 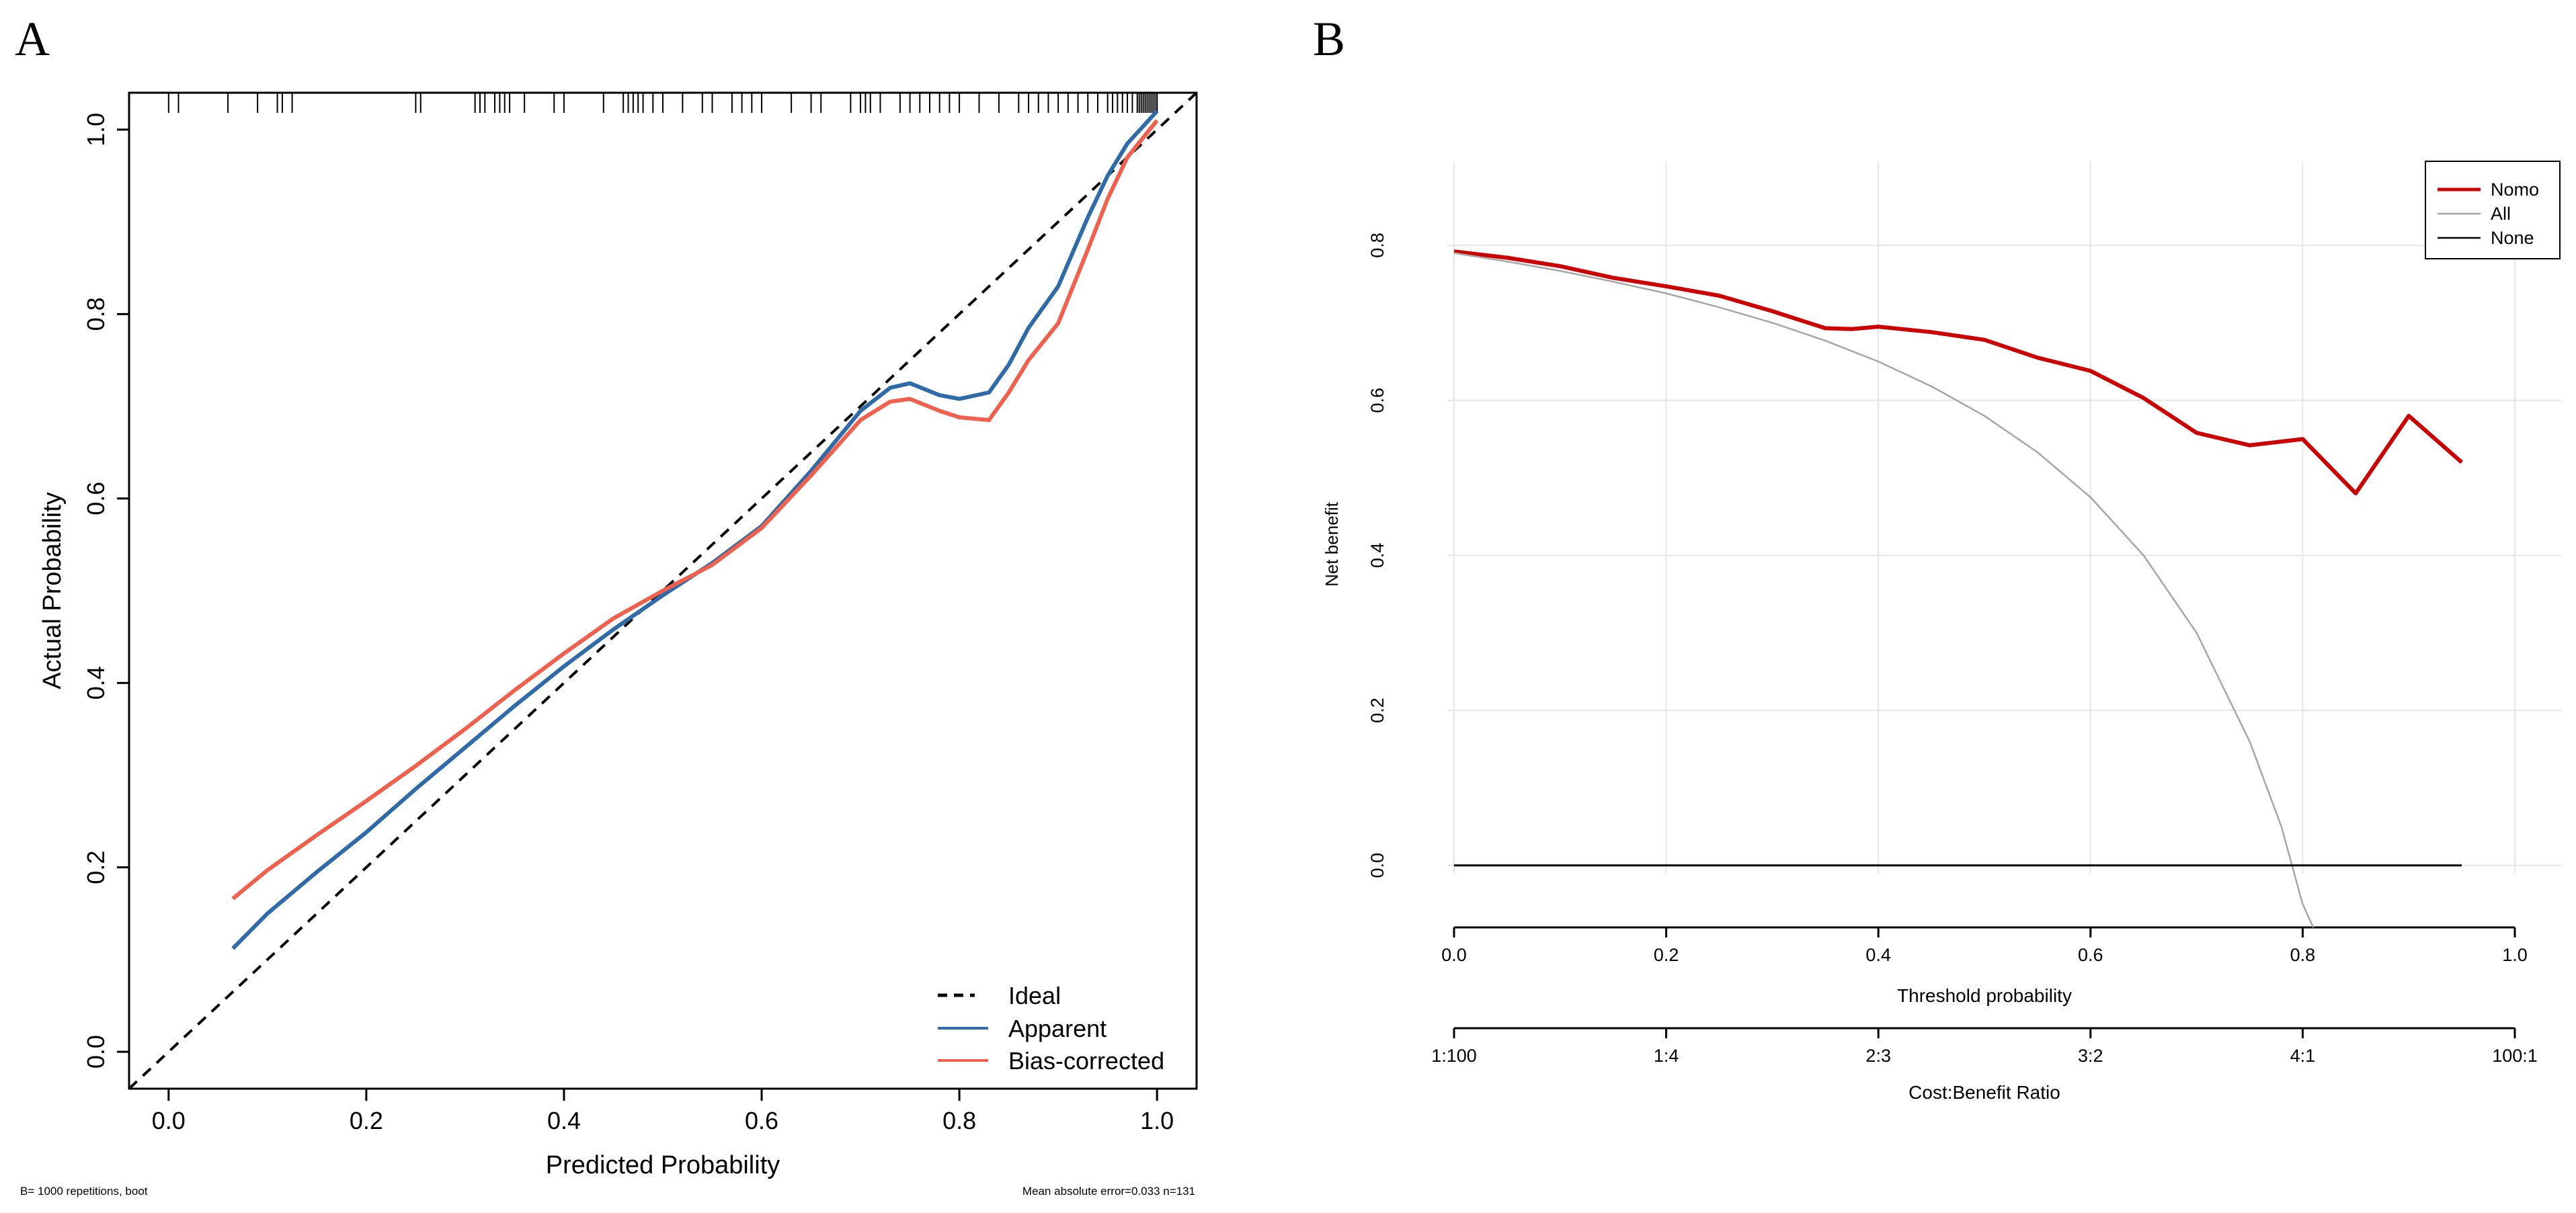 What do you see at coordinates (2512, 238) in the screenshot?
I see `legend-none-label: None` at bounding box center [2512, 238].